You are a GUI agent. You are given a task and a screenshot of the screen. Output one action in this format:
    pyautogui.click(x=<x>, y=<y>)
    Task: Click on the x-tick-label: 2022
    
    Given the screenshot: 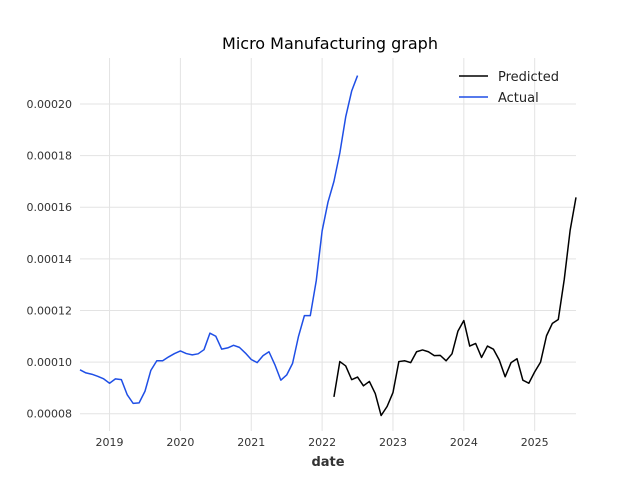 What is the action you would take?
    pyautogui.click(x=322, y=442)
    